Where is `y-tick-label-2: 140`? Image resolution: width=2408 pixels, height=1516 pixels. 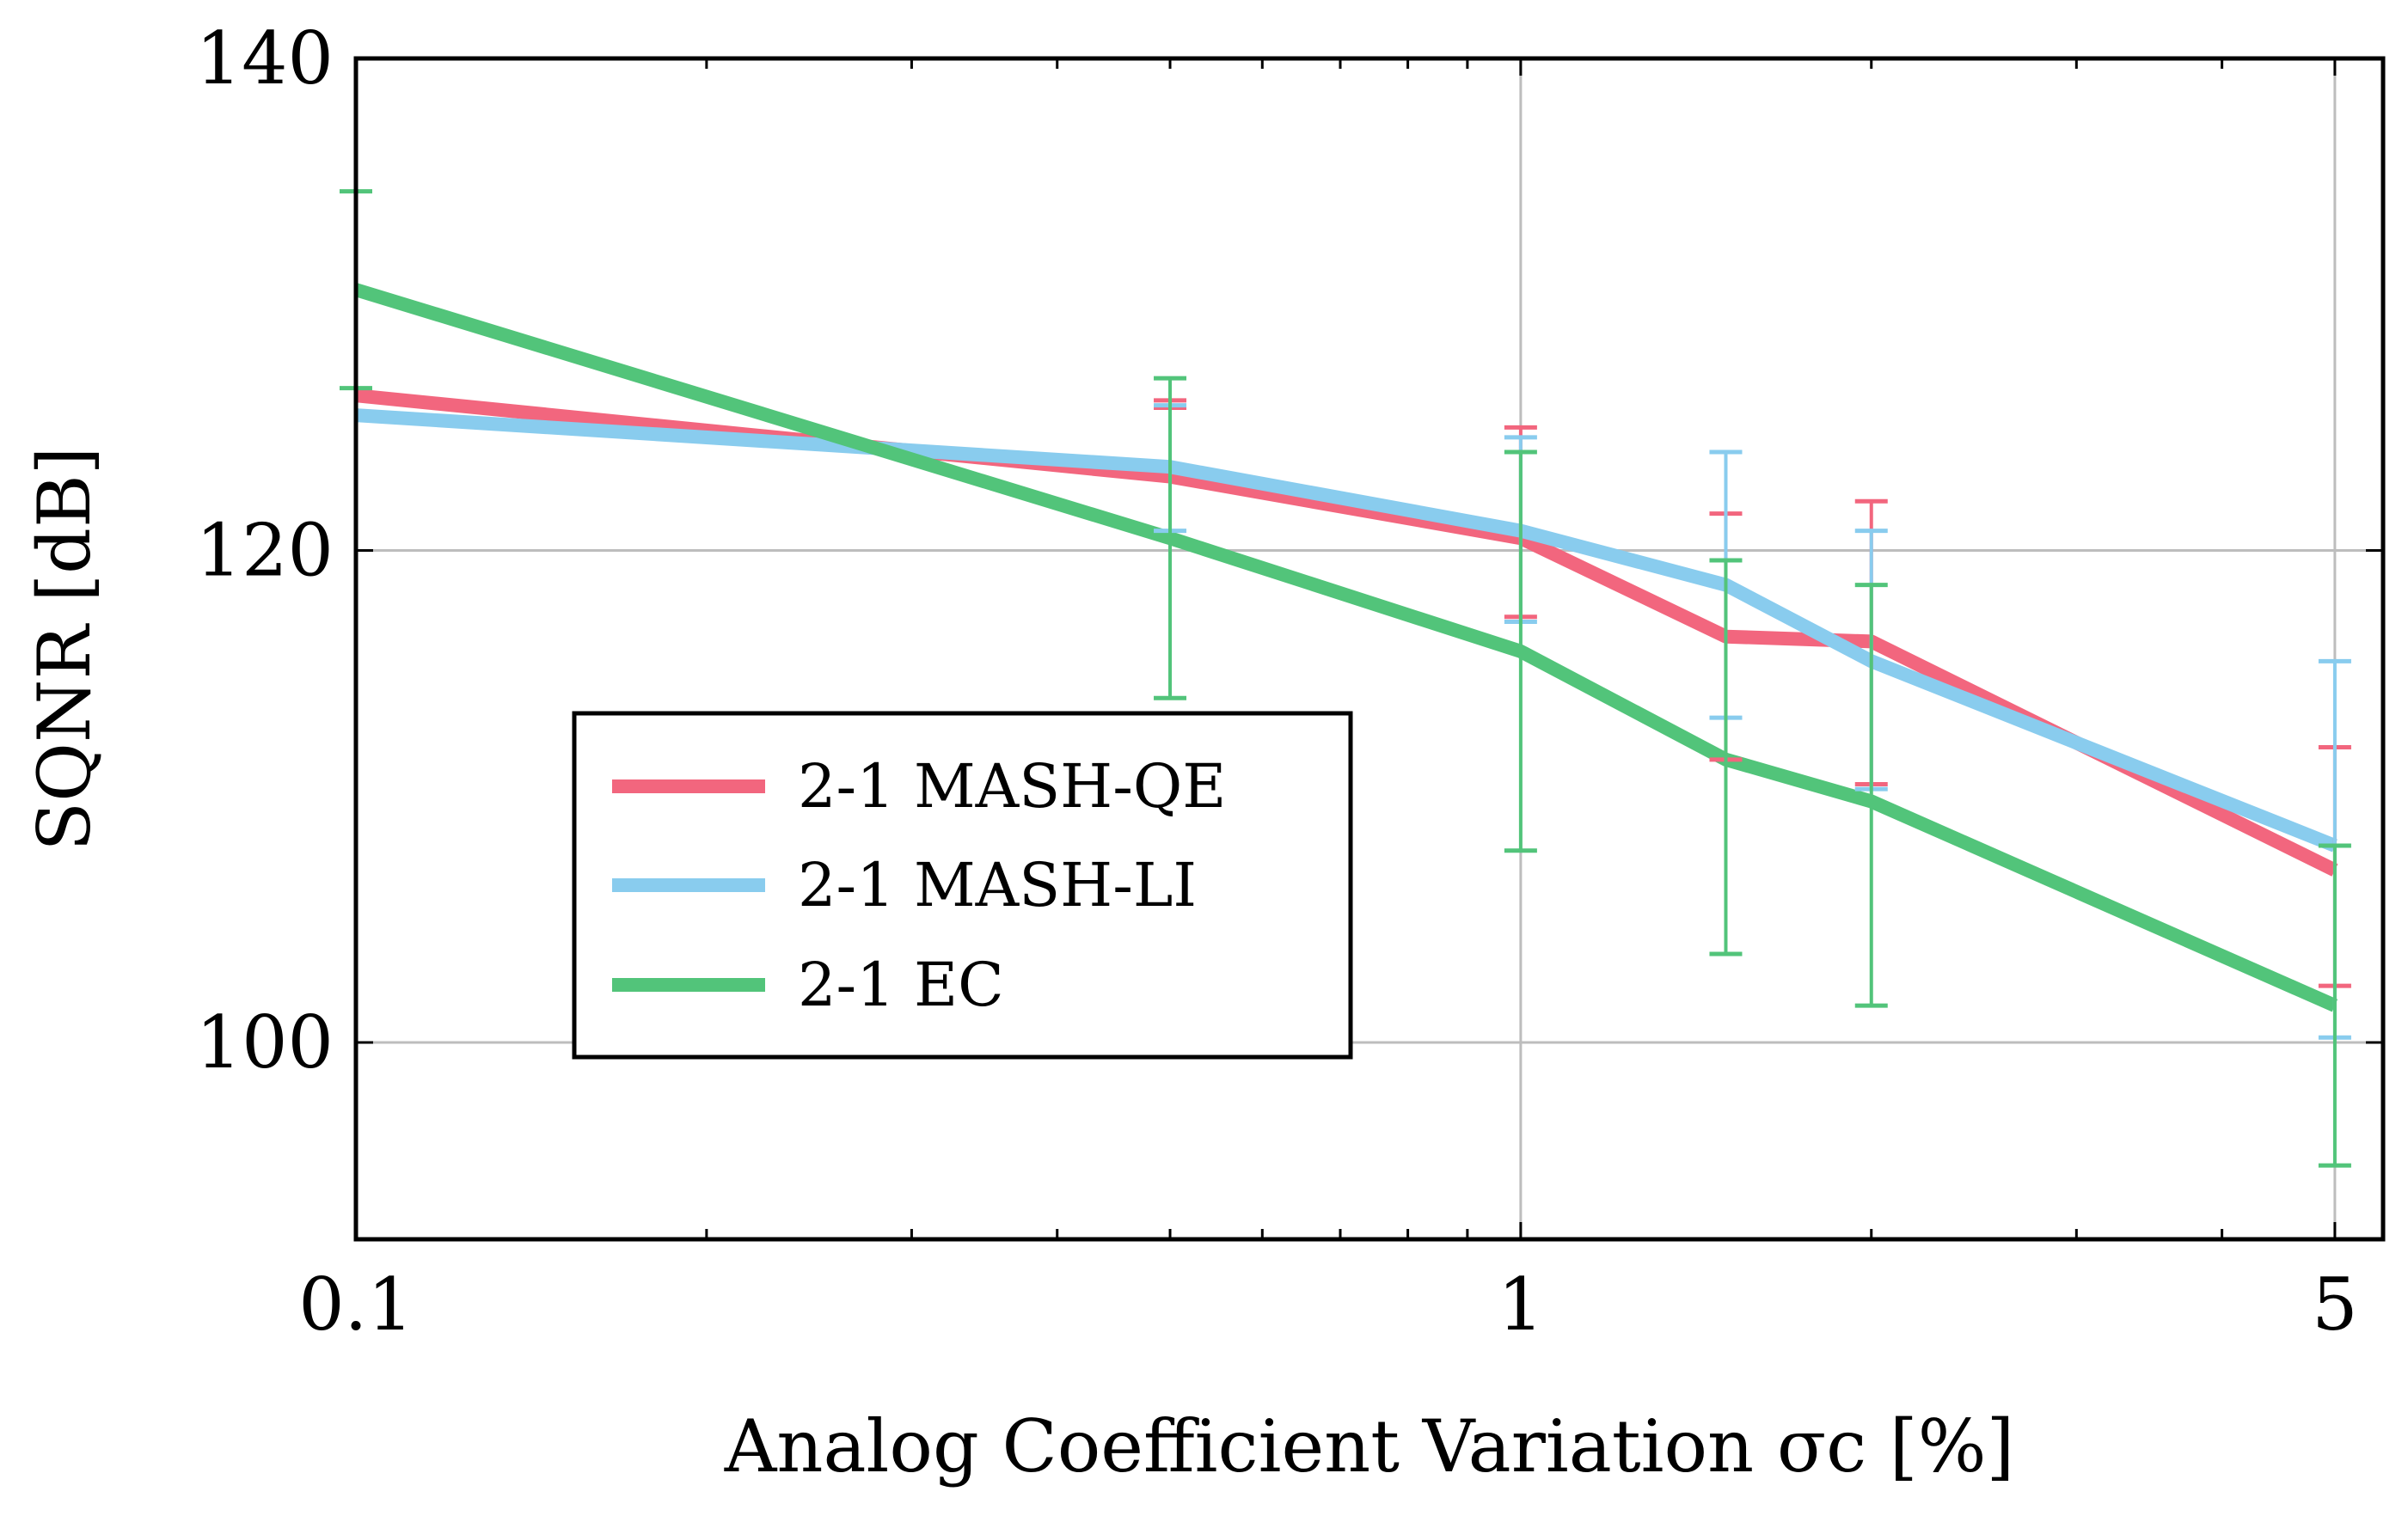 y-tick-label-2: 140 is located at coordinates (265, 59).